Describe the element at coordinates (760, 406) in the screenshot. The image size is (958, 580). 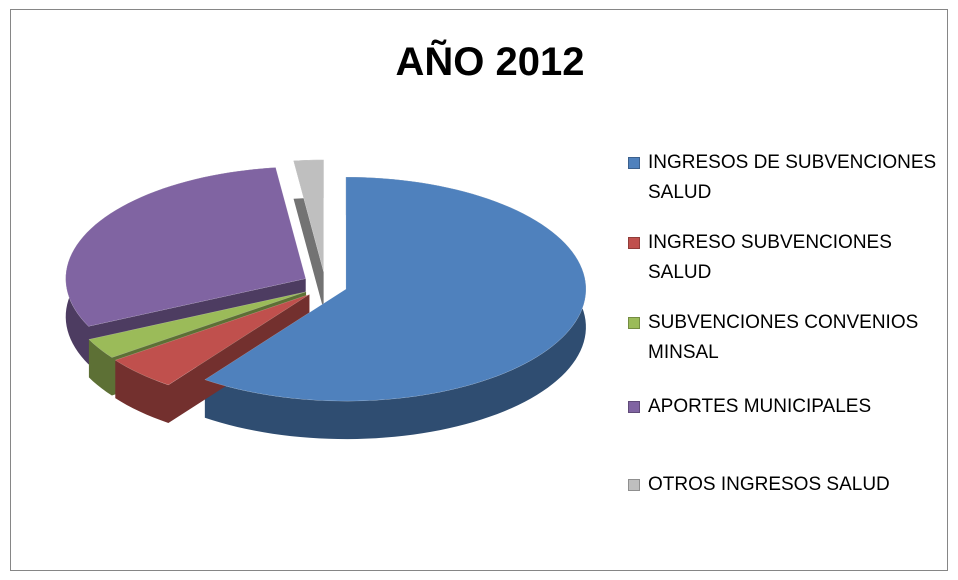
I see `legend-label: APORTES MUNICIPALES` at that location.